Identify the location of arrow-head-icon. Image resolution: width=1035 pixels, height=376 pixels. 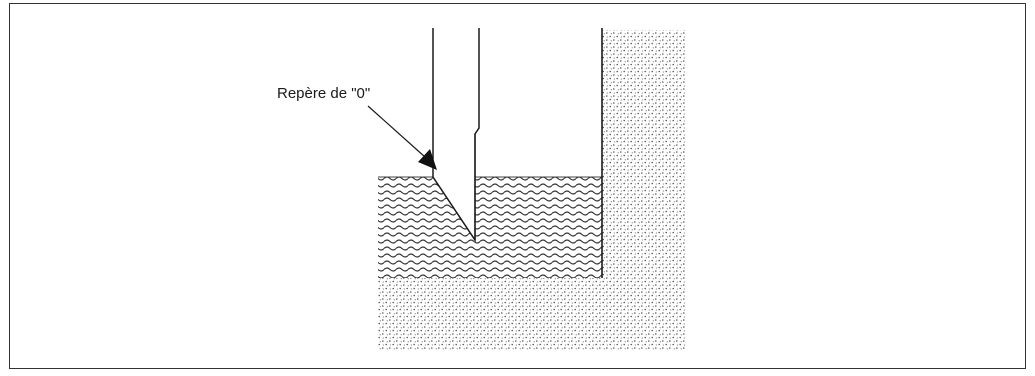
(427, 159).